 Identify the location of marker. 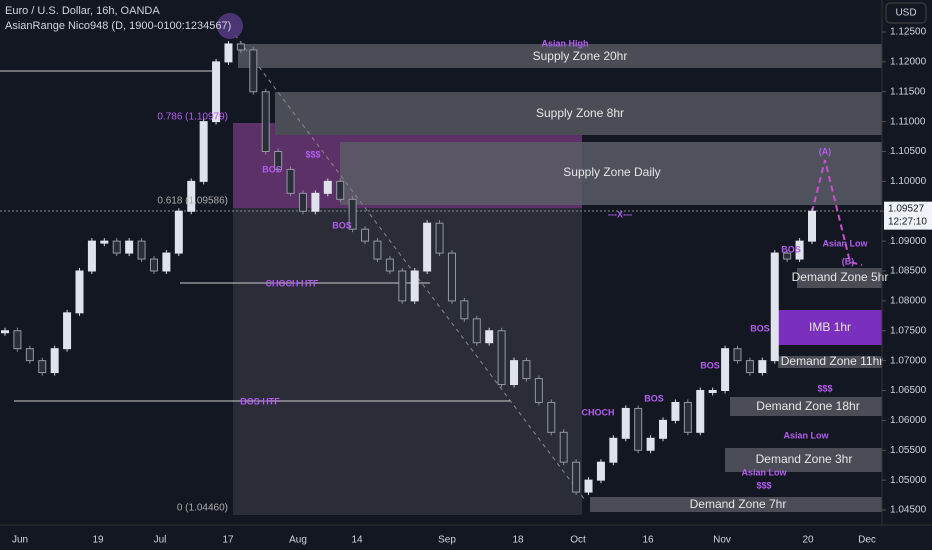
(230, 26).